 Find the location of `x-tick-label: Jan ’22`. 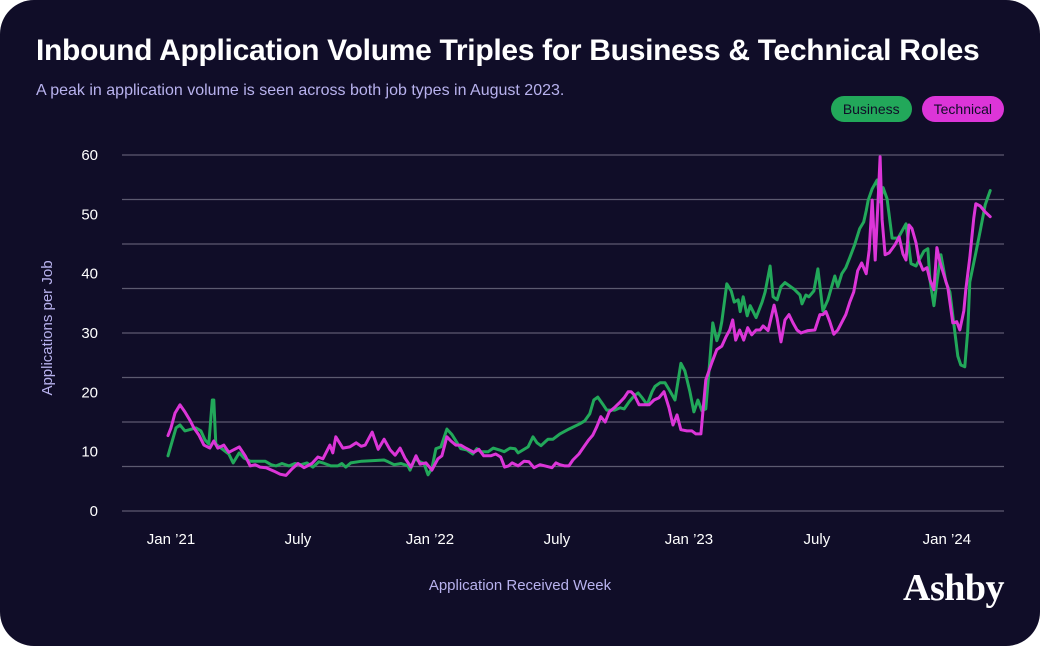

x-tick-label: Jan ’22 is located at coordinates (430, 539).